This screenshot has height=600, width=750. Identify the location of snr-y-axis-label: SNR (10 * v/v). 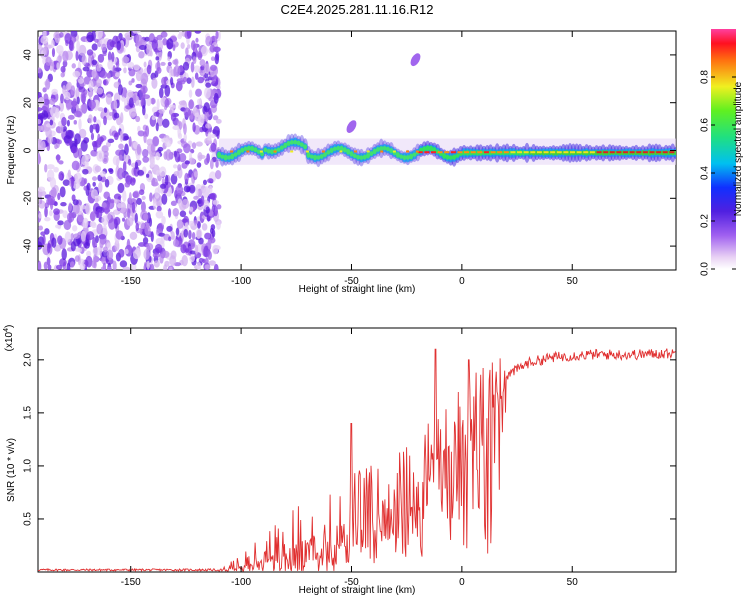
(11, 470).